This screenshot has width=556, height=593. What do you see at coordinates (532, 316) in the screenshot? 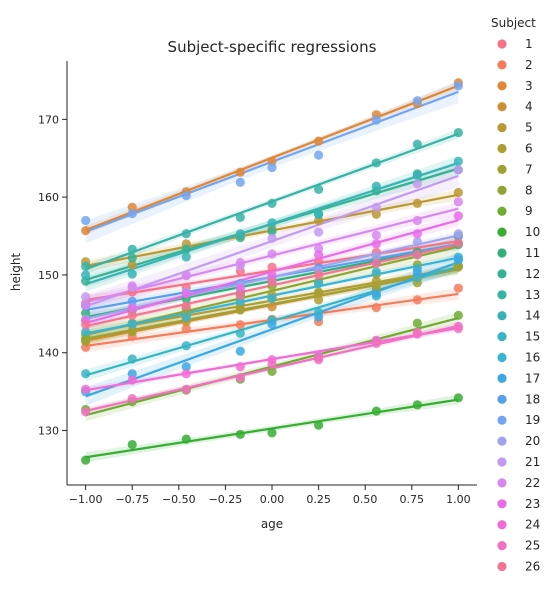
I see `legend-label-subject-14: 14` at bounding box center [532, 316].